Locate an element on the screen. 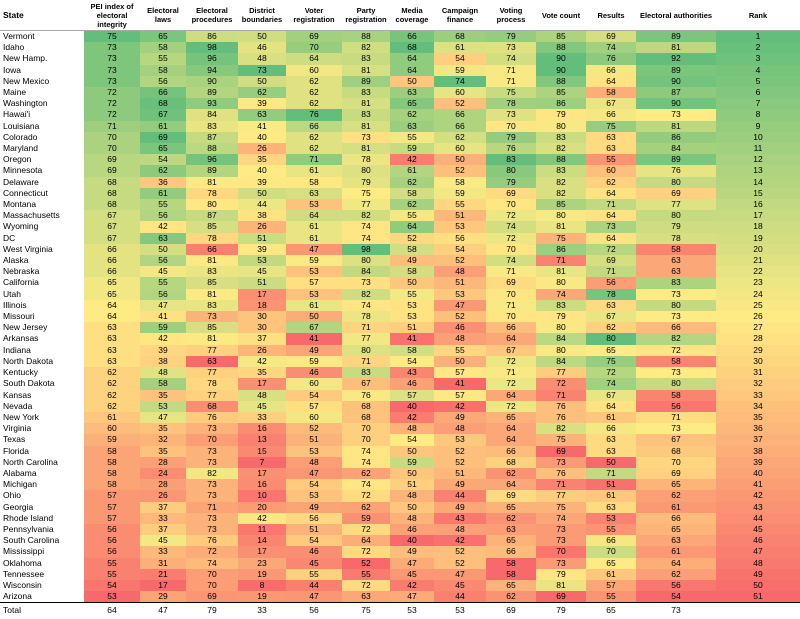 This screenshot has height=619, width=800. value-cell: 83 is located at coordinates (366, 373).